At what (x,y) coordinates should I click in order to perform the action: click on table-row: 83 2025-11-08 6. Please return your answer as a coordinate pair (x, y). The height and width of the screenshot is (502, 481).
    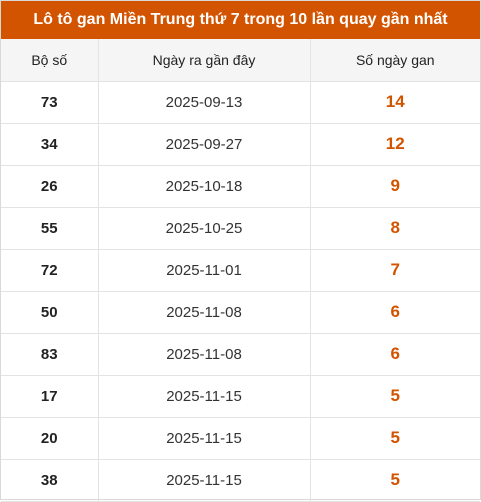
    Looking at the image, I should click on (240, 354).